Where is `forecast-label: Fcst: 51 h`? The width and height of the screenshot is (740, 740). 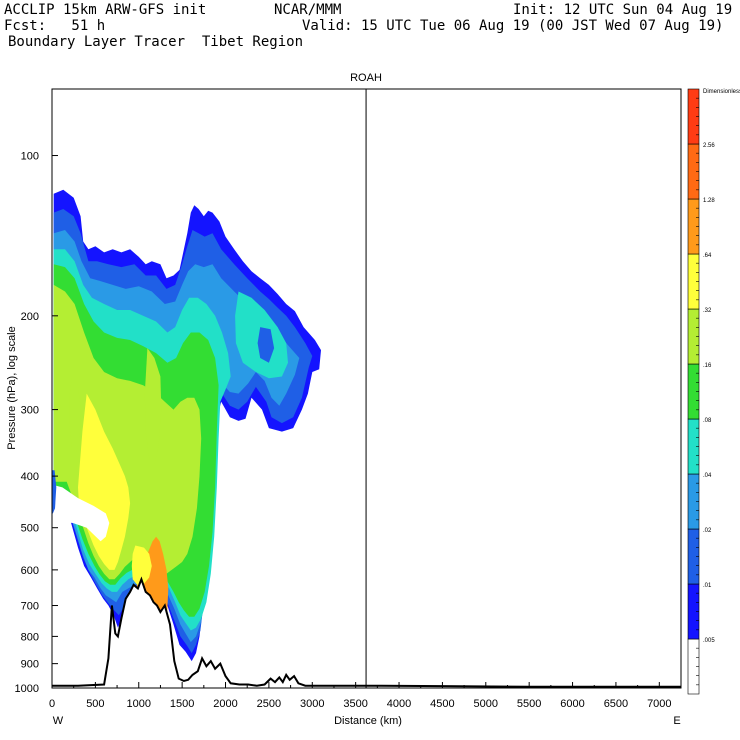 forecast-label: Fcst: 51 h is located at coordinates (55, 26).